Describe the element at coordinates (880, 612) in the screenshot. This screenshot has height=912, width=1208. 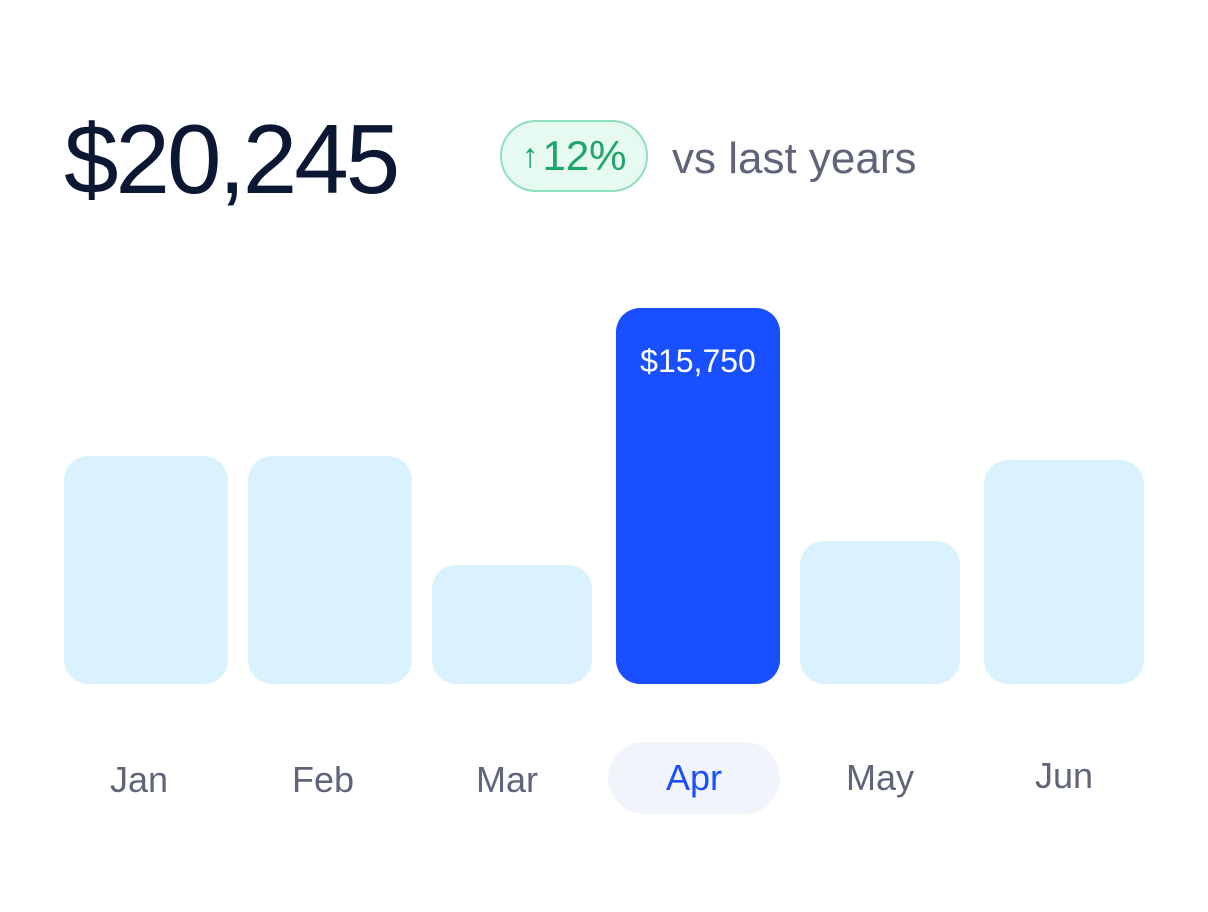
I see `bar-may` at that location.